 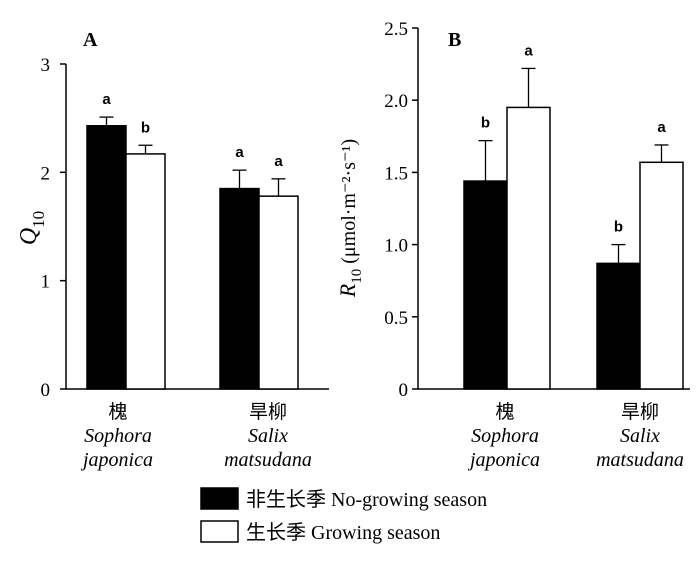 What do you see at coordinates (396, 101) in the screenshot?
I see `y-tick-label: 2.0` at bounding box center [396, 101].